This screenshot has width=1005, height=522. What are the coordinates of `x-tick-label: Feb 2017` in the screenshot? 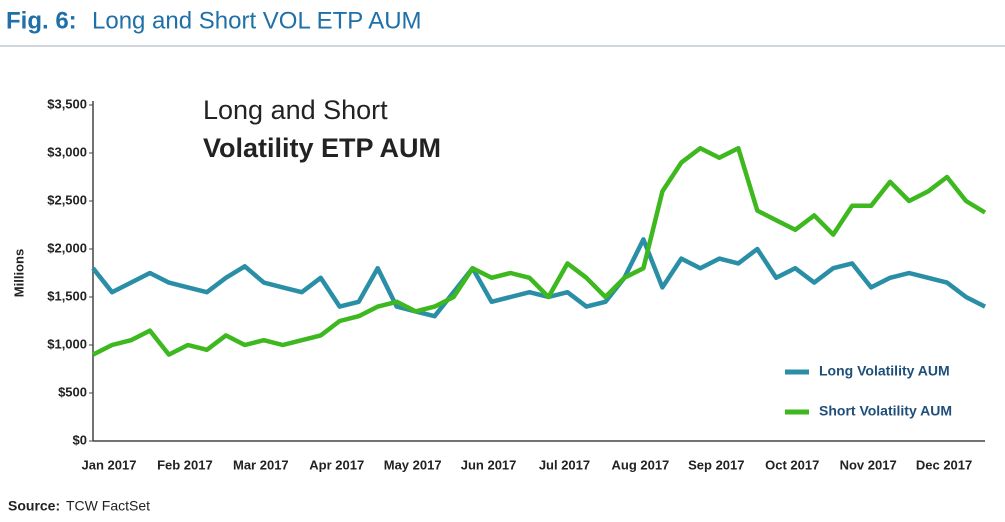 It's located at (185, 464).